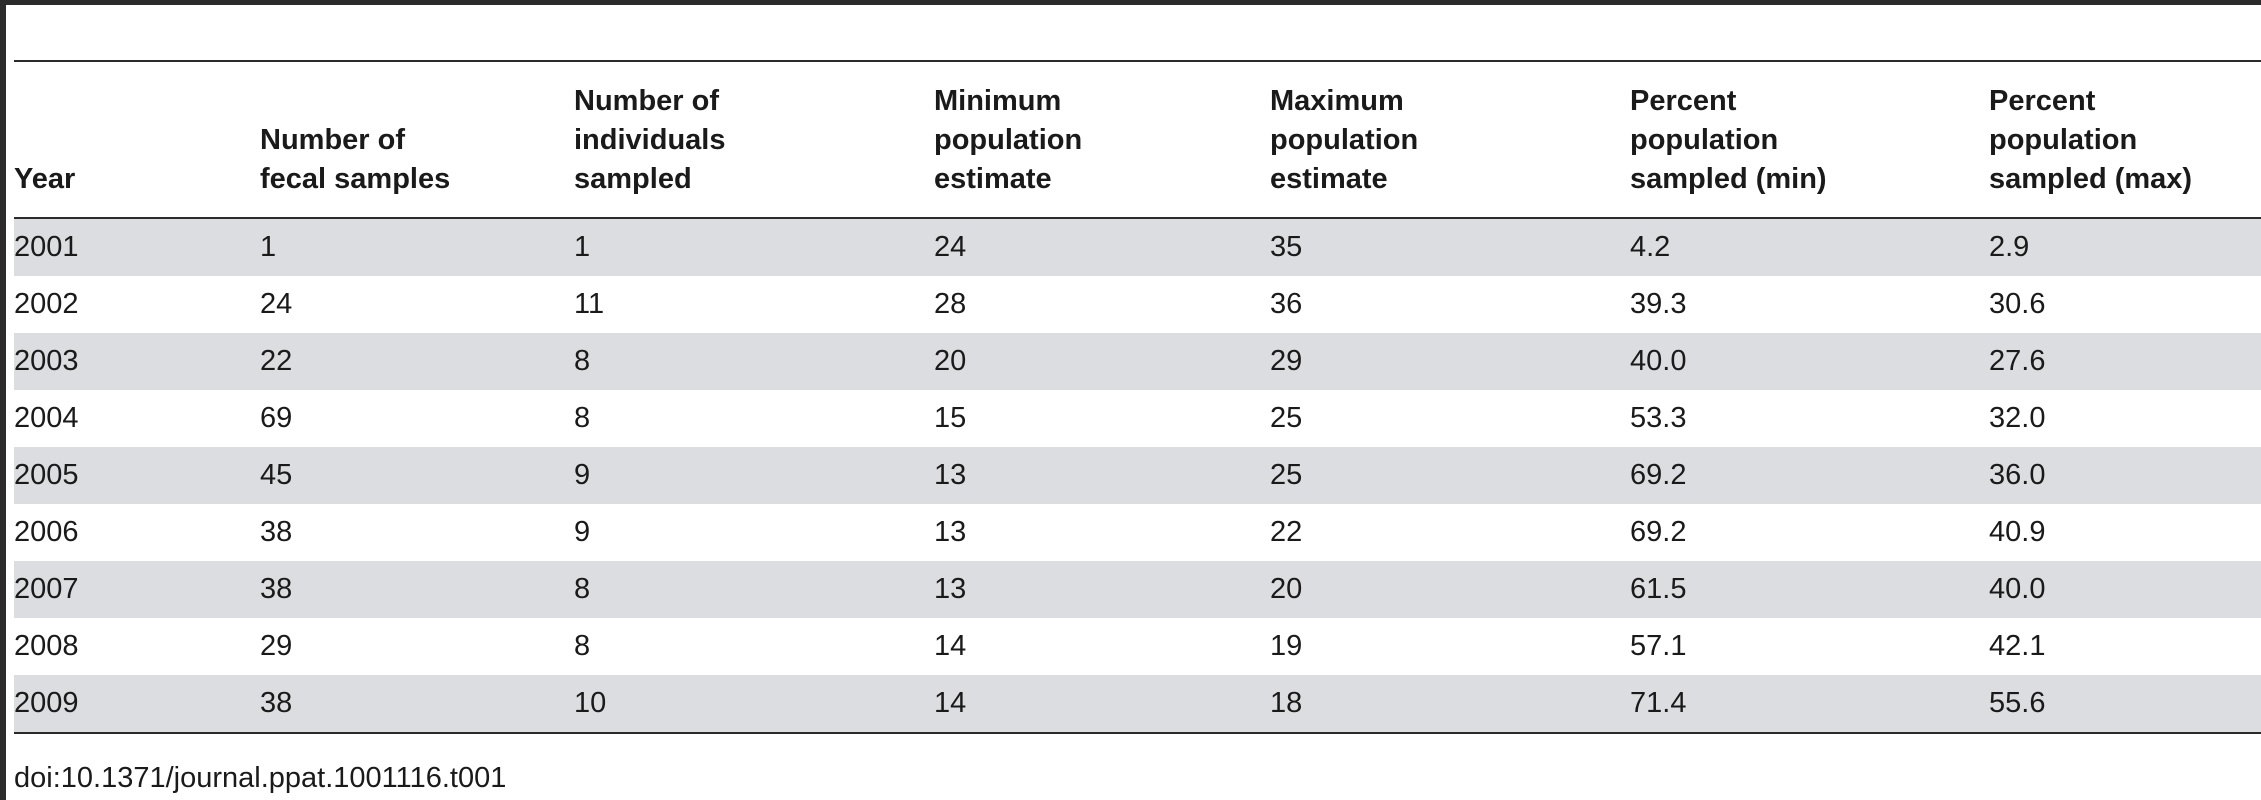  Describe the element at coordinates (1728, 179) in the screenshot. I see `header-line: sampled (min)` at that location.